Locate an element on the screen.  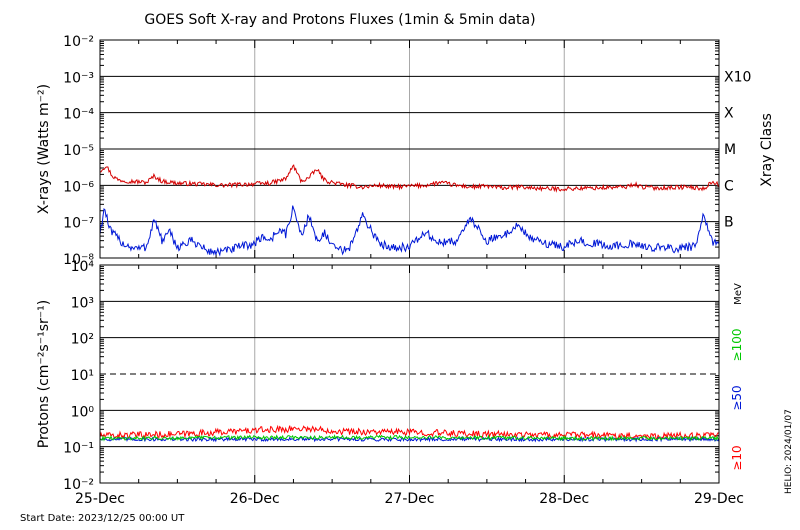
proton-ytick-label: 10⁰ is located at coordinates (83, 412).